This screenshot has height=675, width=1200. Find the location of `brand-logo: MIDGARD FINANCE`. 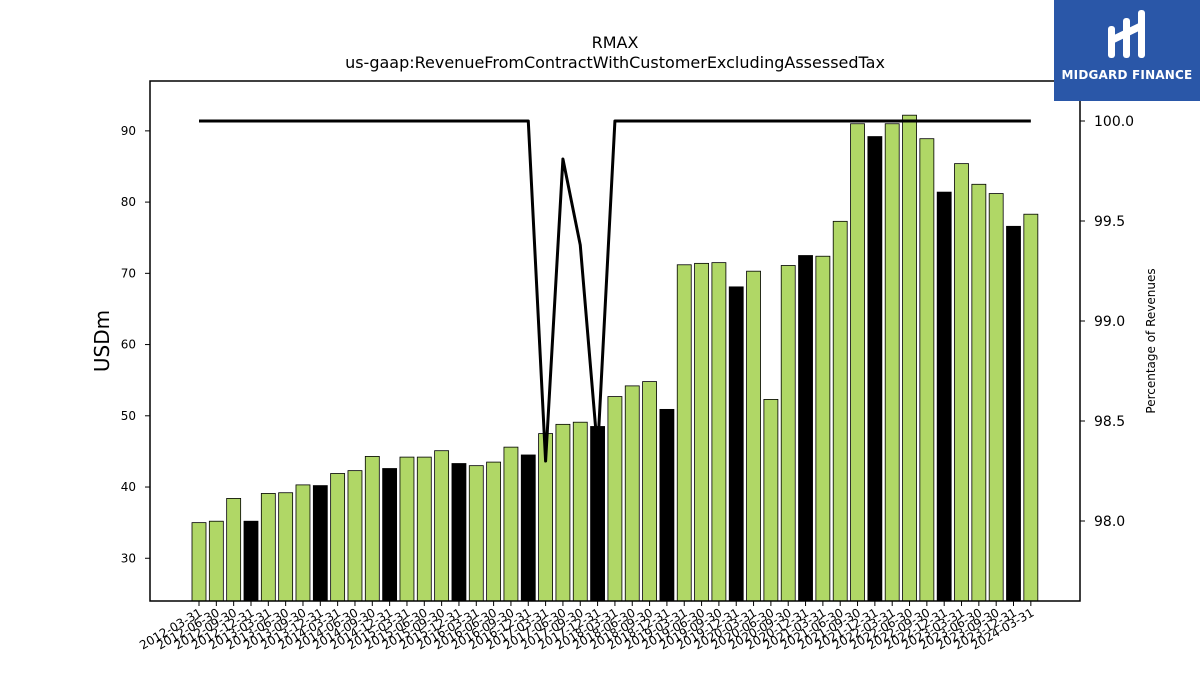

brand-logo: MIDGARD FINANCE is located at coordinates (1127, 50).